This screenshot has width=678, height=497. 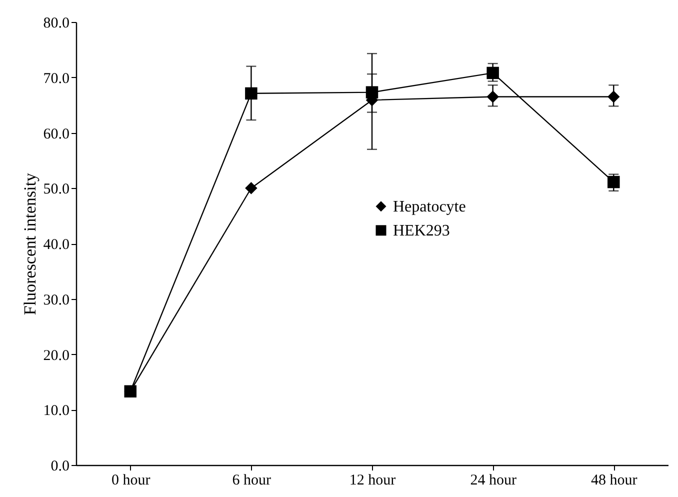 What do you see at coordinates (614, 480) in the screenshot?
I see `x-tick-label: 48 hour` at bounding box center [614, 480].